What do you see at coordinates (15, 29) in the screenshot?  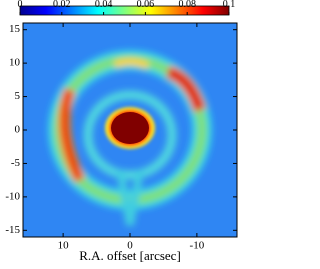 I see `y-tick-label: 15` at bounding box center [15, 29].